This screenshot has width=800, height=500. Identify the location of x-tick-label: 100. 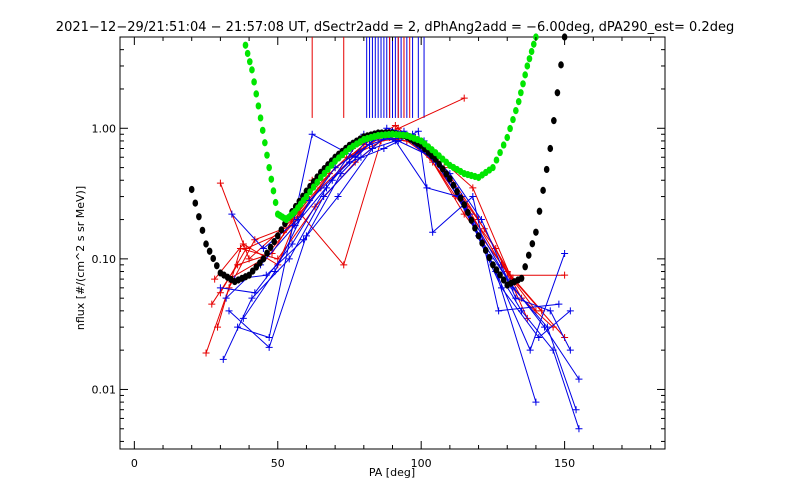
(421, 463).